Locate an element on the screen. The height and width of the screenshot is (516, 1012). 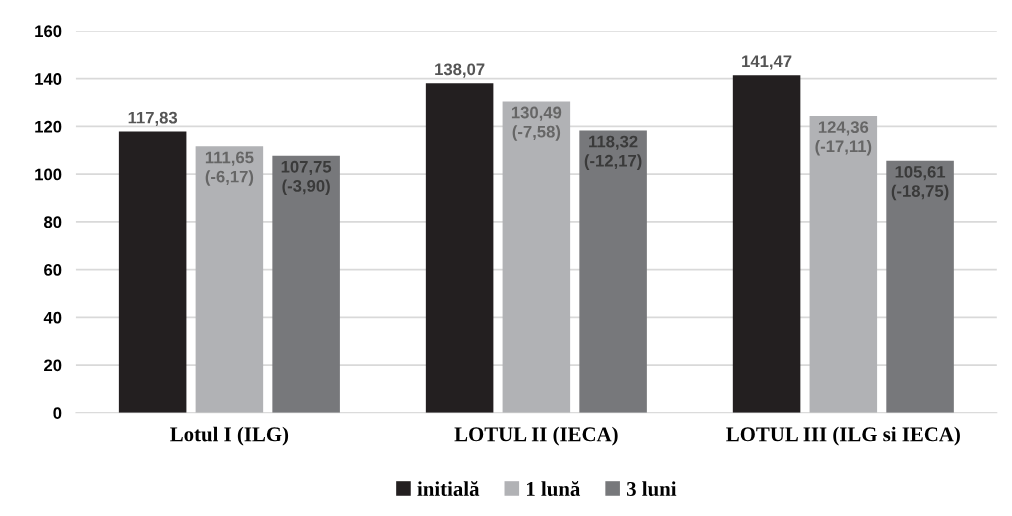
y-tick-label: 0 is located at coordinates (57, 413).